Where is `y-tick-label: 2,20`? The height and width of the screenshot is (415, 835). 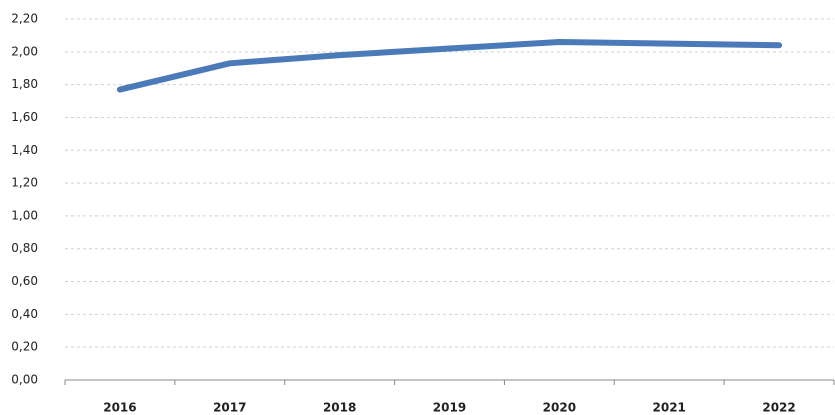 y-tick-label: 2,20 is located at coordinates (24, 19).